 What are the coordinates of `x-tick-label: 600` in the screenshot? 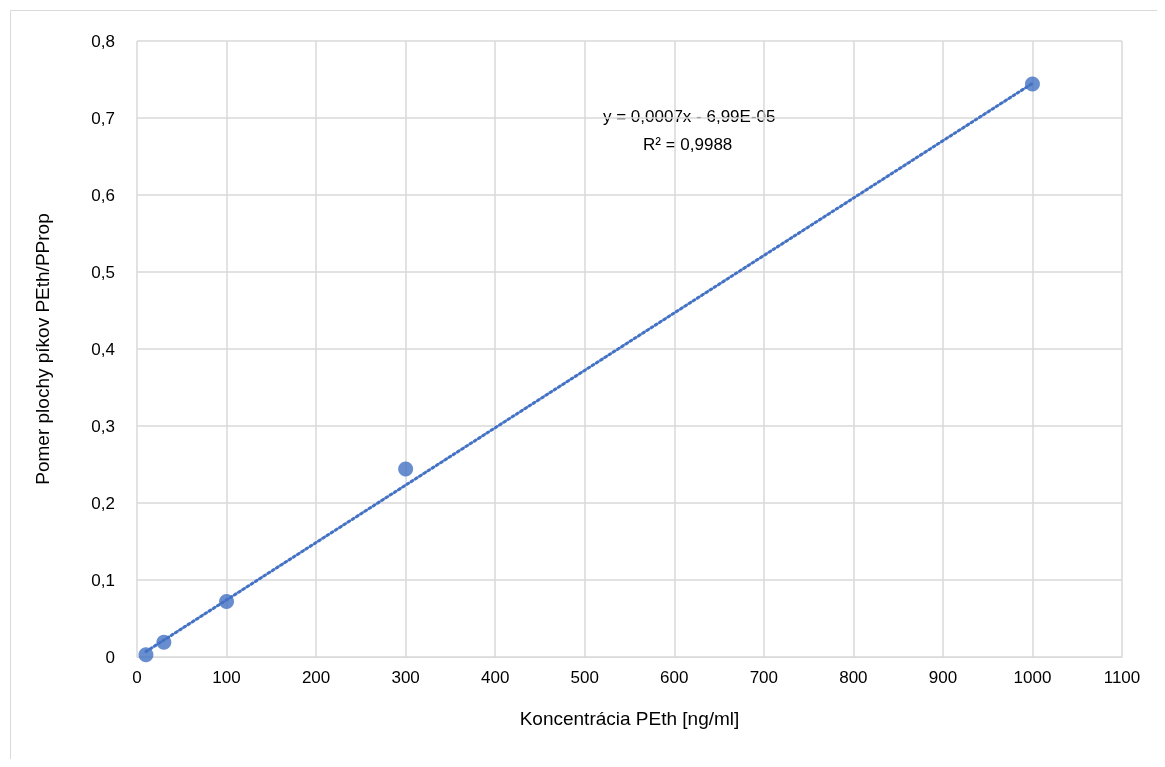 It's located at (674, 677).